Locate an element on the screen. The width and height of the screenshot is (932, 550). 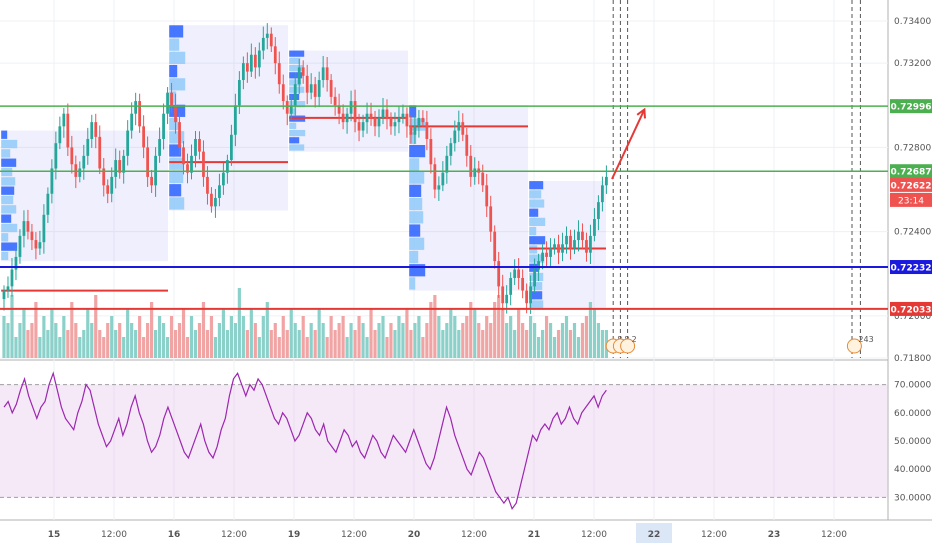
price-tick-label-5: 0.71800 is located at coordinates (912, 359).